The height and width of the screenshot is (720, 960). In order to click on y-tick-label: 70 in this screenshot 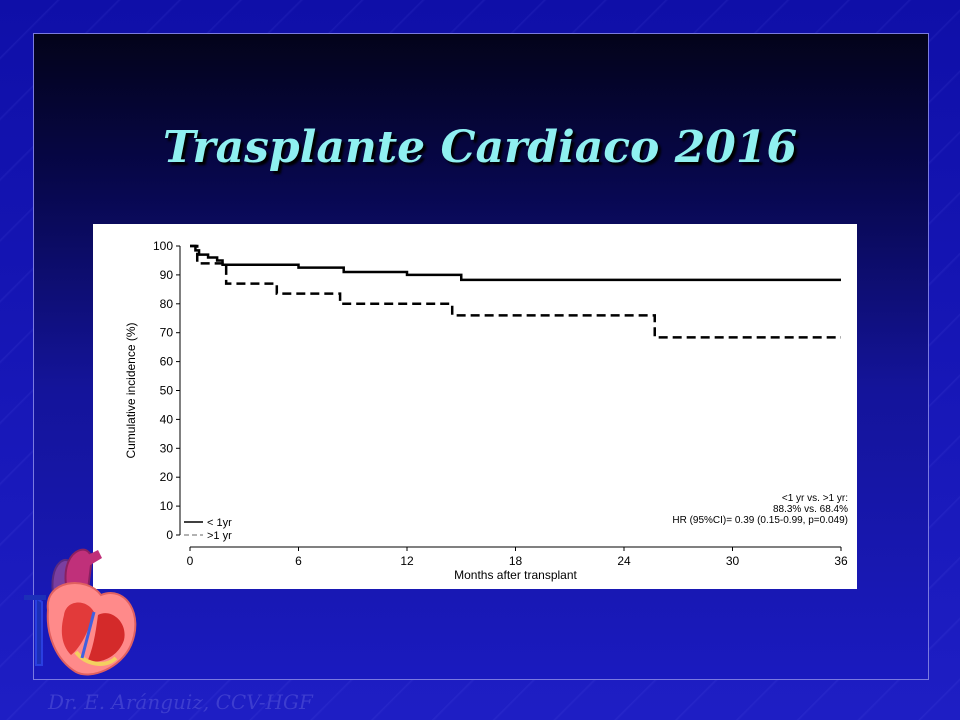, I will do `click(167, 333)`.